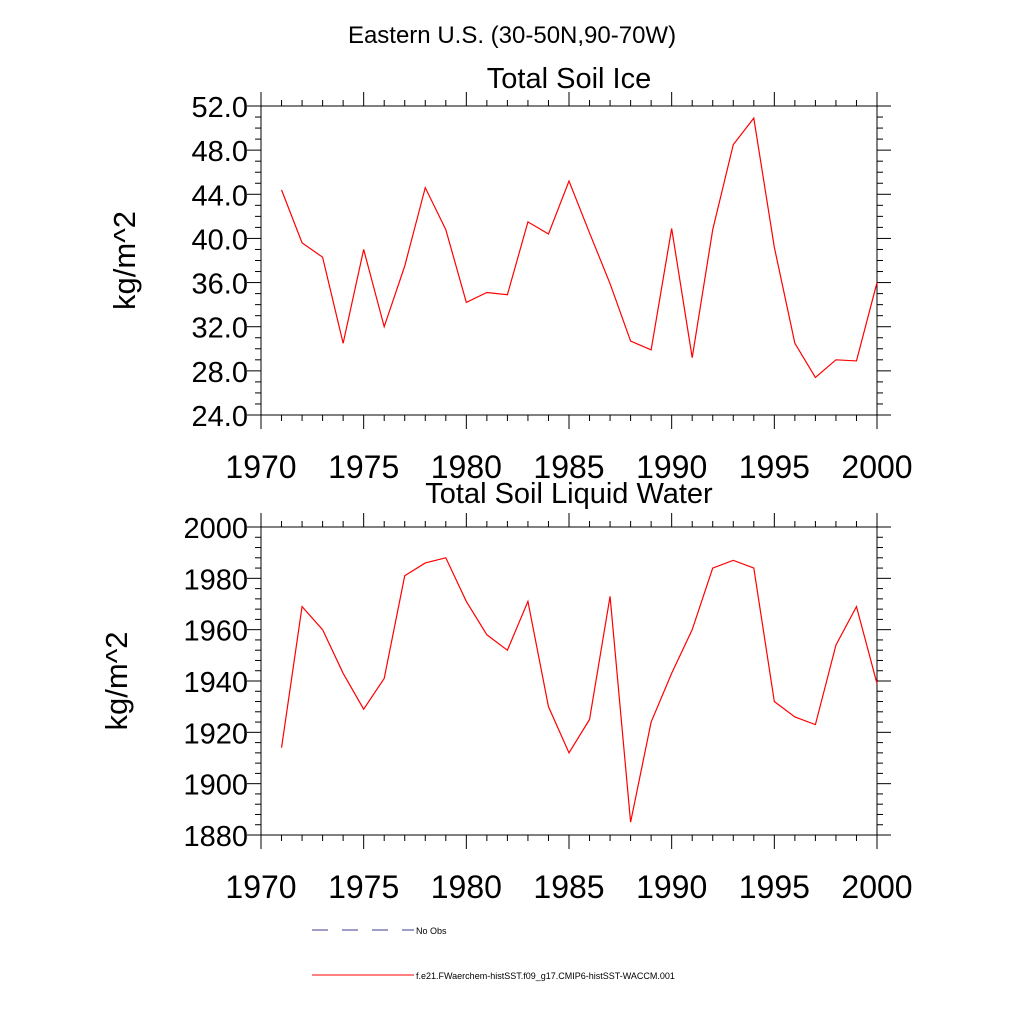  I want to click on y-tick-label: 1880, so click(215, 837).